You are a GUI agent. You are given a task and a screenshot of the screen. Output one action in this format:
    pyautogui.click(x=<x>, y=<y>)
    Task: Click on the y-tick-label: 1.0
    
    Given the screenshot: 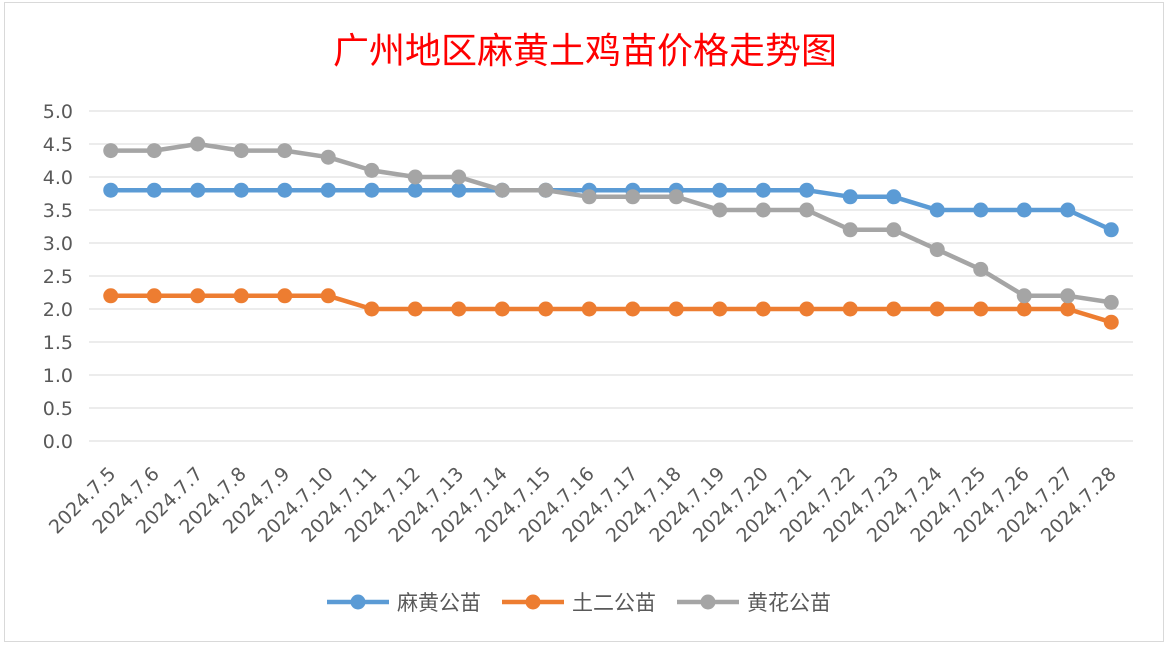 What is the action you would take?
    pyautogui.click(x=58, y=376)
    